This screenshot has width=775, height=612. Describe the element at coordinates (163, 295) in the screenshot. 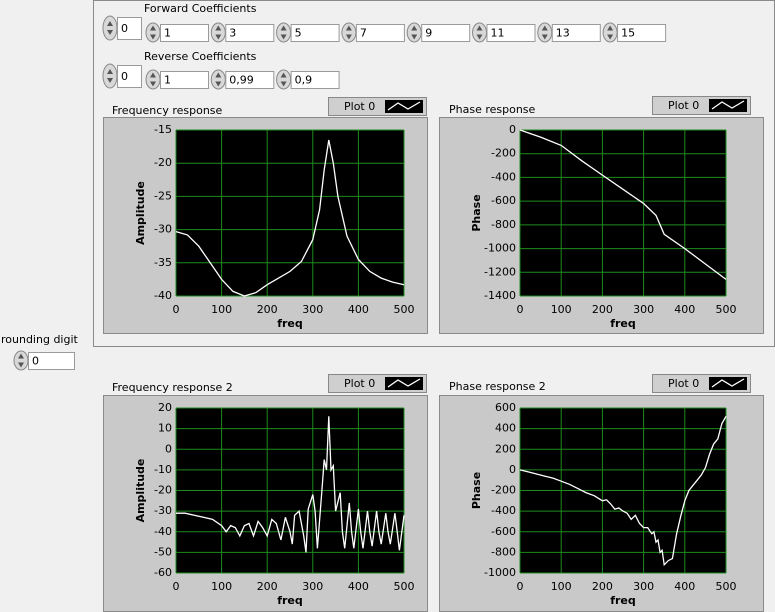

I see `y-tick-label: -40` at that location.